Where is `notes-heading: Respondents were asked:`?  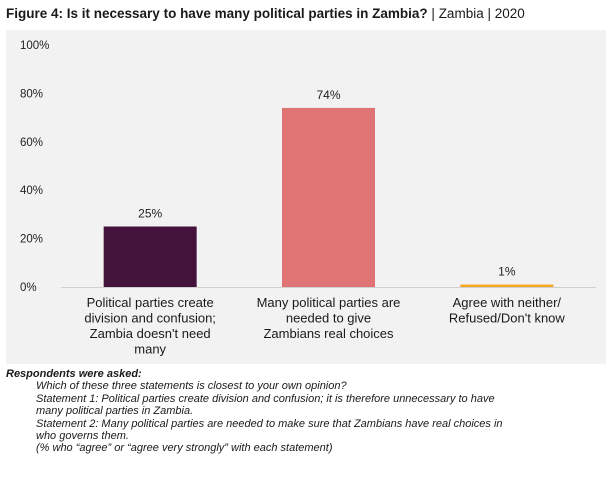
notes-heading: Respondents were asked: is located at coordinates (74, 374).